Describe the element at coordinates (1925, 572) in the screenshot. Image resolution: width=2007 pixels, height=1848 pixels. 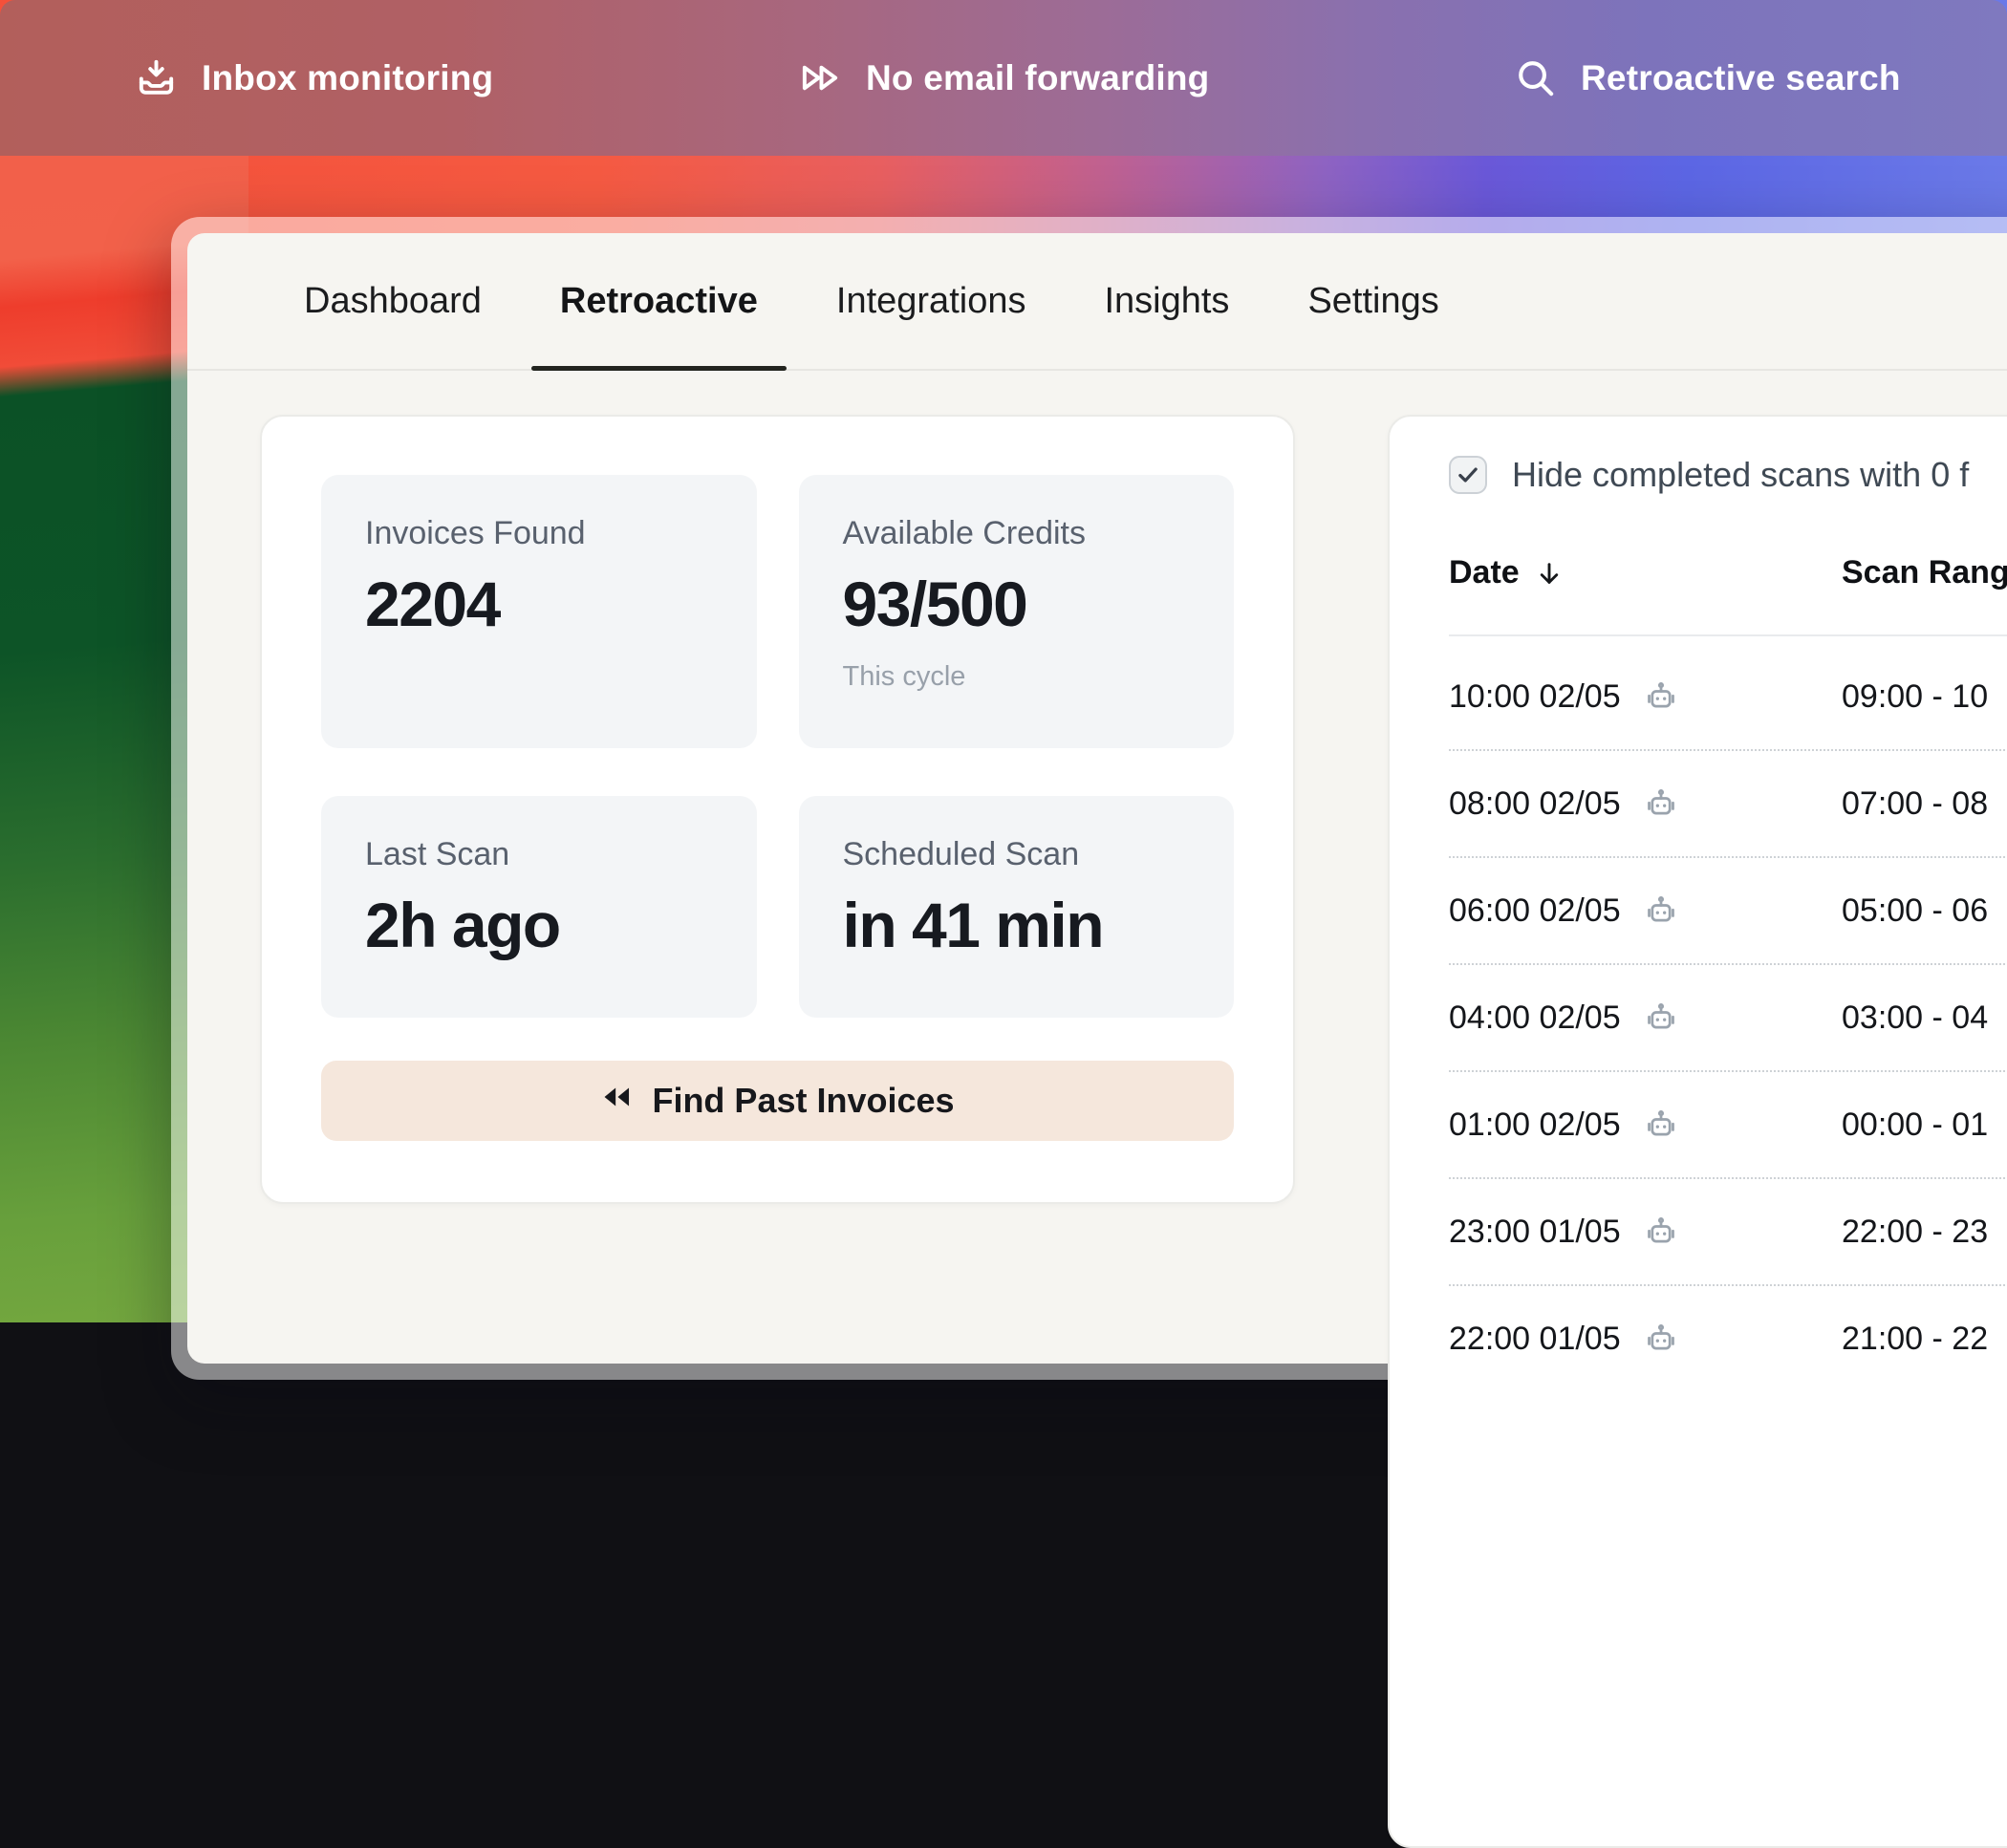
I see `column-header-scan-range: Scan Range` at that location.